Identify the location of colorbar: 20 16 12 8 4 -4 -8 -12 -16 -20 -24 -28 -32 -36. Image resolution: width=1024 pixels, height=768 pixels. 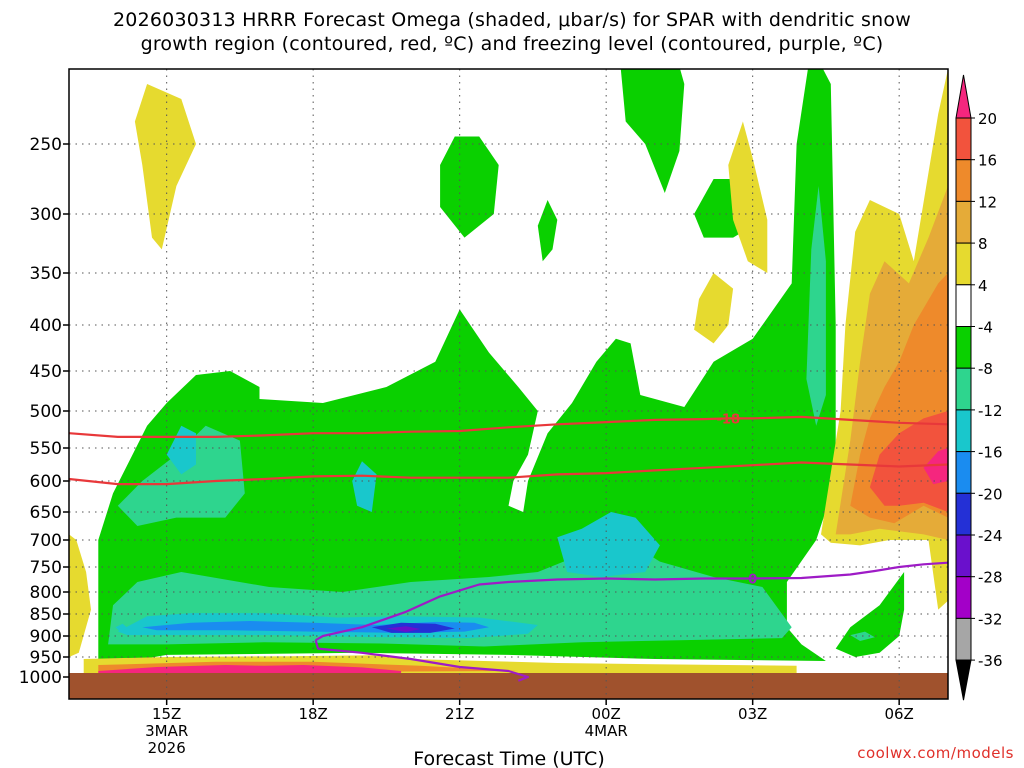
(979, 387).